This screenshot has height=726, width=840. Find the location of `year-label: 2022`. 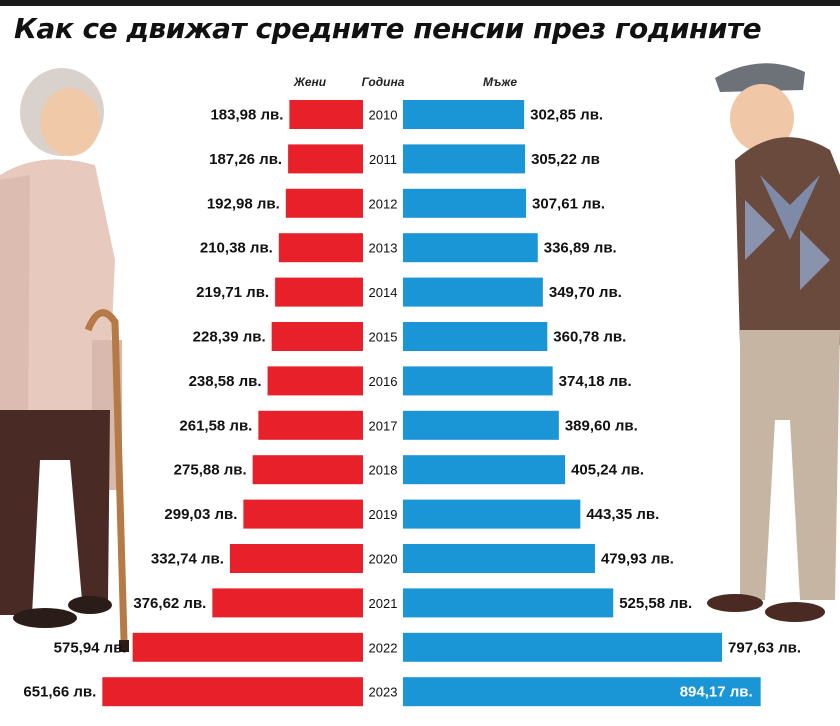

year-label: 2022 is located at coordinates (383, 647).